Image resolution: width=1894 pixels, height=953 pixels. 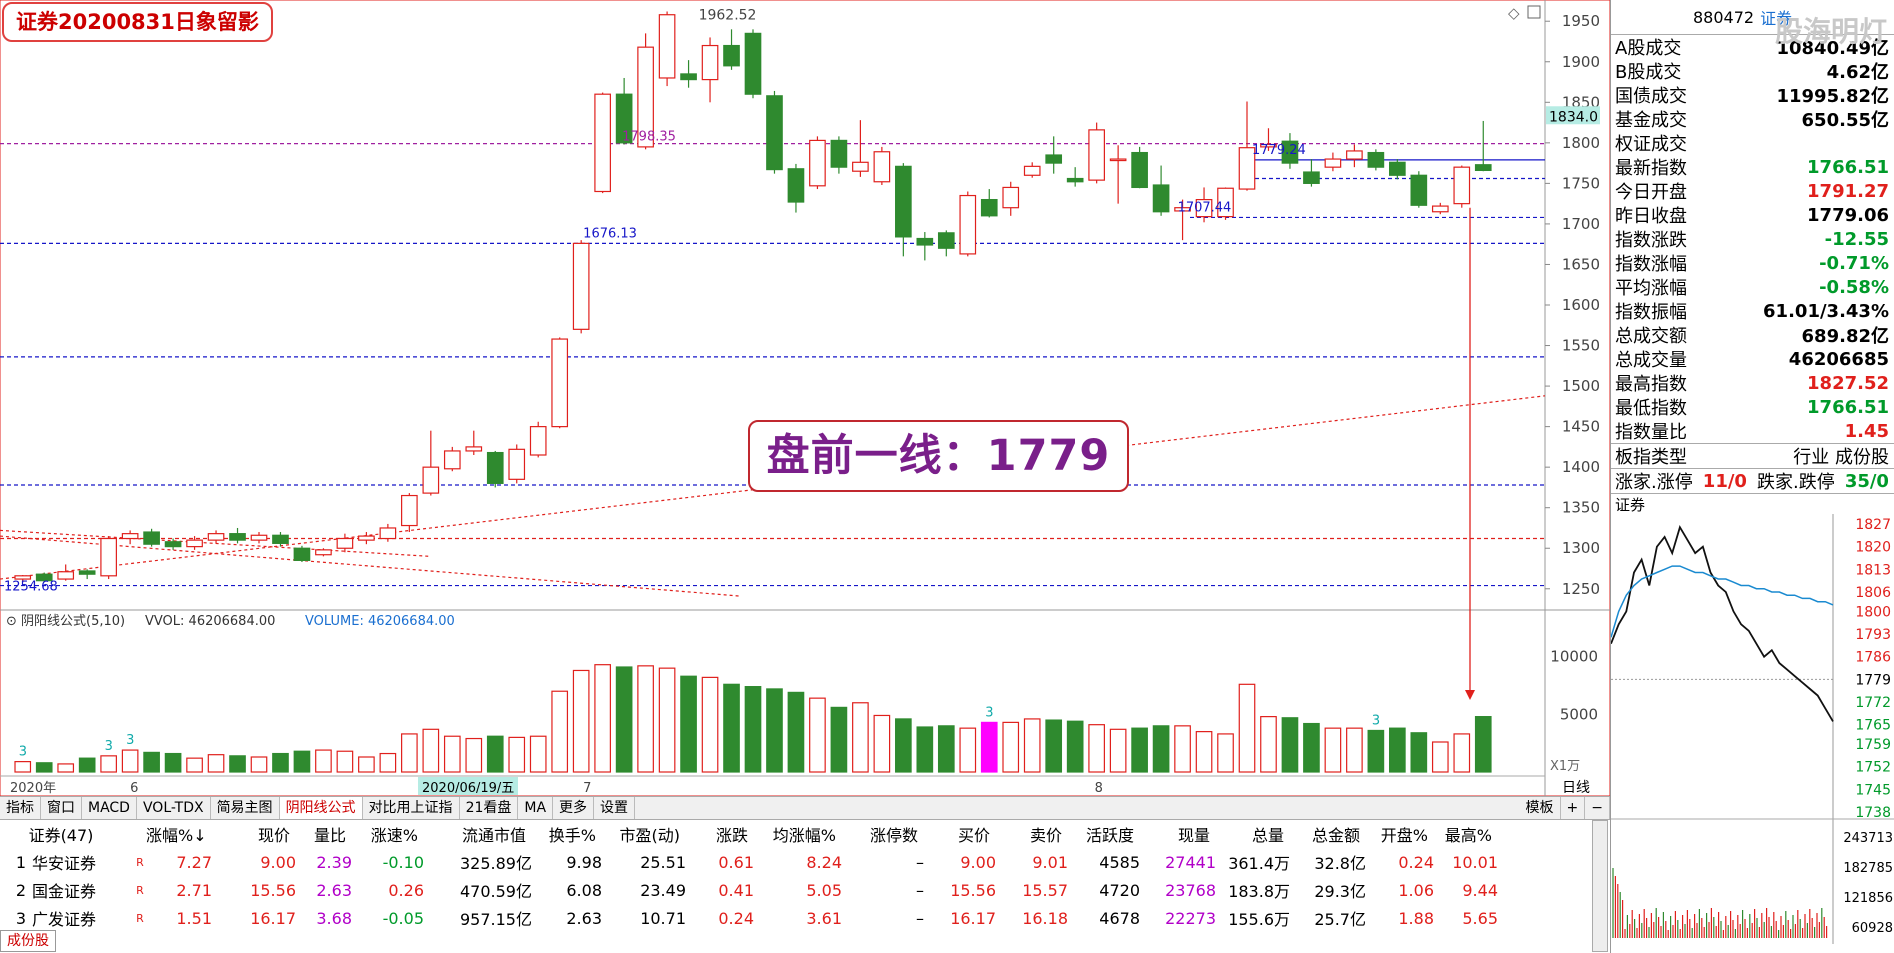 I want to click on table-cell: 15.56, so click(x=273, y=890).